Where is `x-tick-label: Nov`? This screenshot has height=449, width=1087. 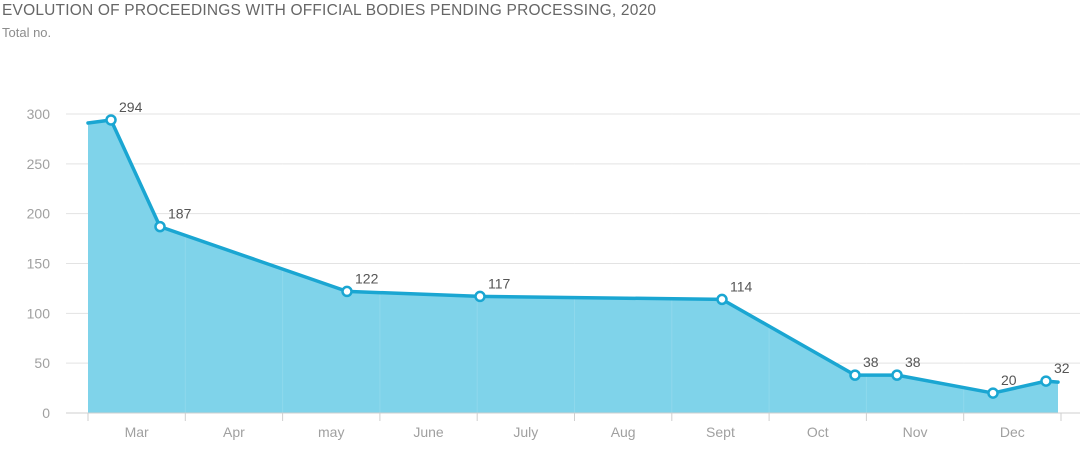 x-tick-label: Nov is located at coordinates (915, 432).